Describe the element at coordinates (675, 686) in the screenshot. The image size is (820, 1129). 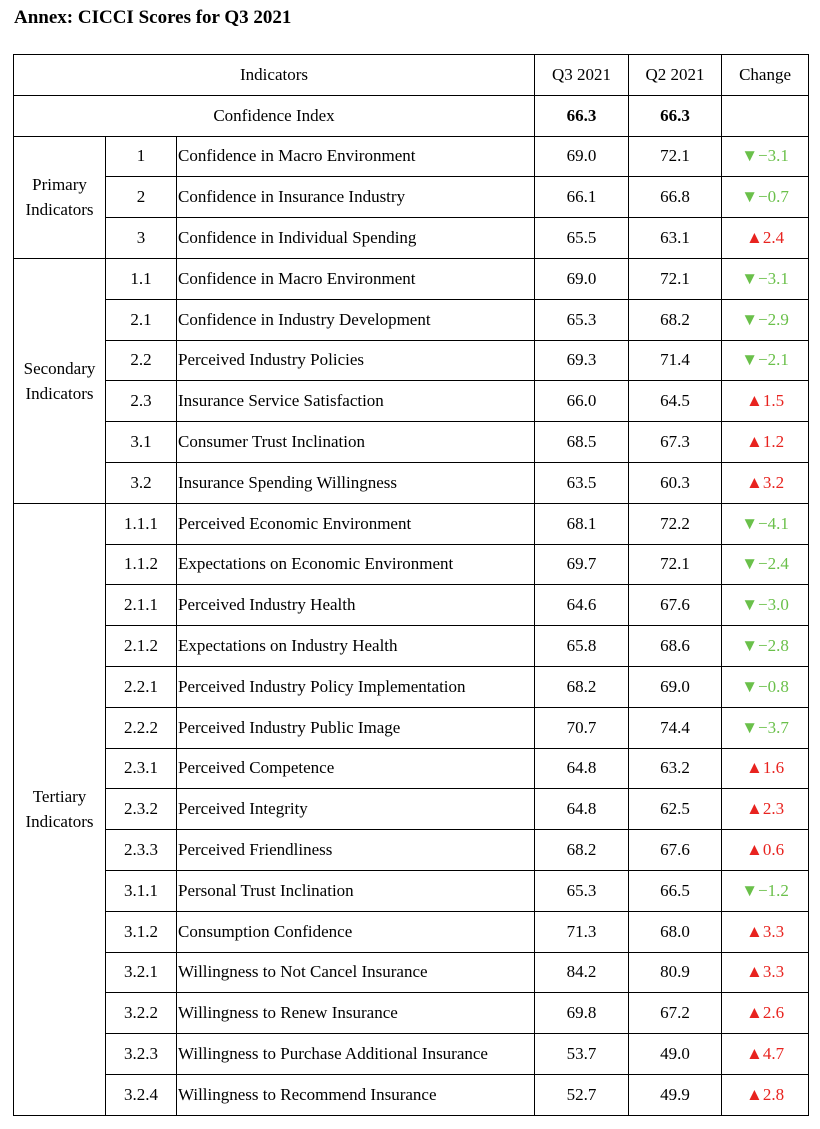
I see `q2-score: 69.0` at that location.